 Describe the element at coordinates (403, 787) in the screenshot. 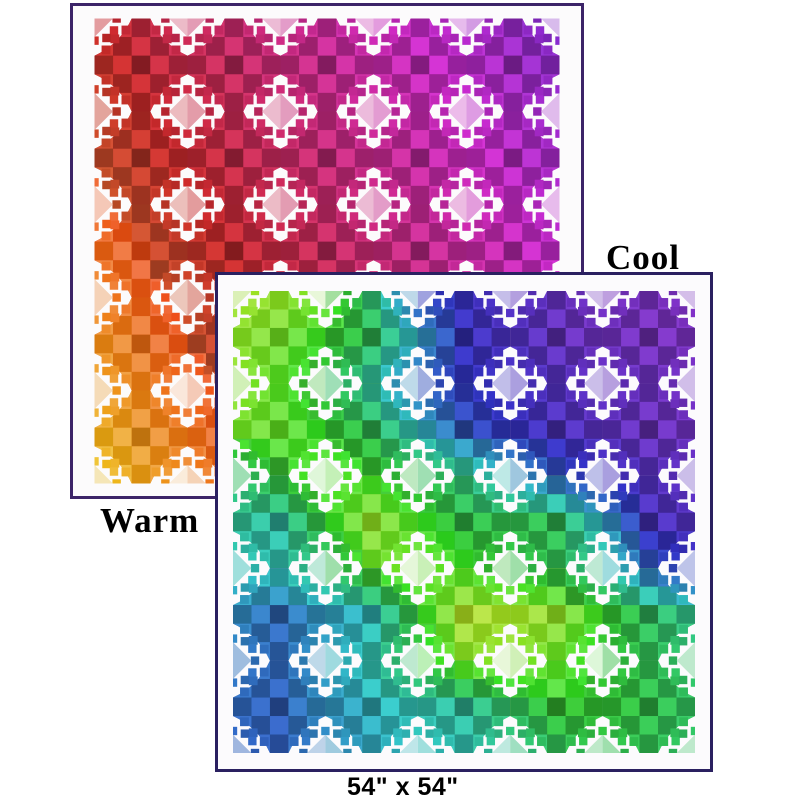

I see `size-caption: 54" x 54"` at that location.